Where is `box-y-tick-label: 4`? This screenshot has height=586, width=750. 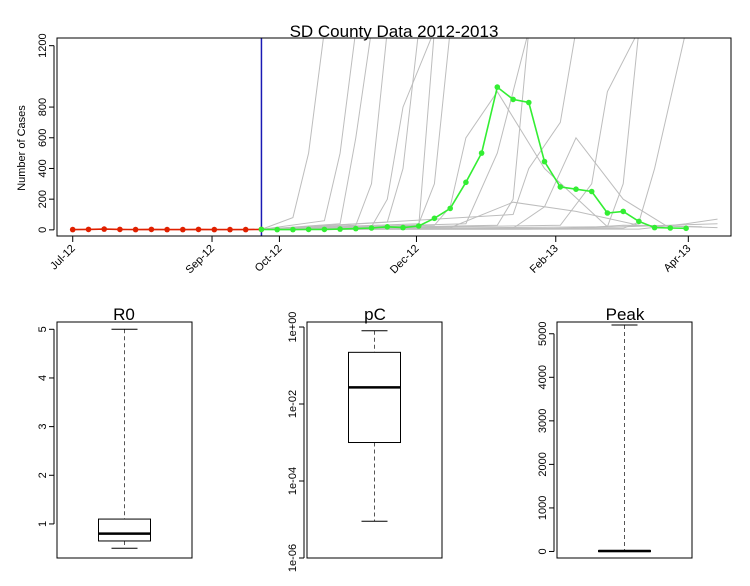
box-y-tick-label: 4 is located at coordinates (43, 378).